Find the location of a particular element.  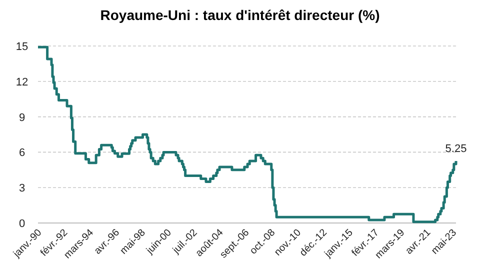

chart-title: Royaume-Uni : taux d'intérêt directeur (%) is located at coordinates (240, 15).